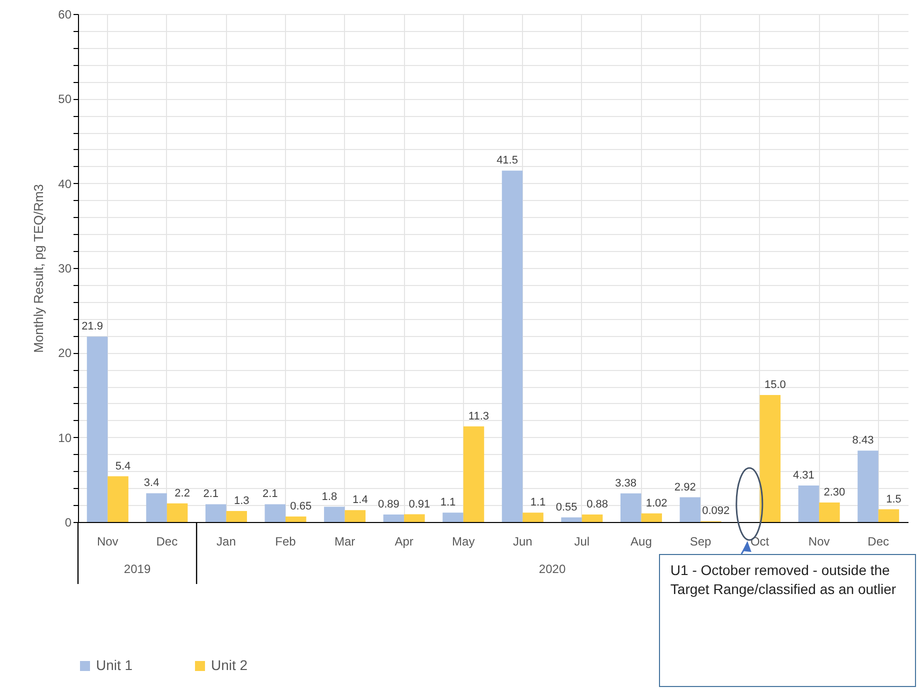 The image size is (917, 688). Describe the element at coordinates (330, 496) in the screenshot. I see `data-label: 1.8` at that location.